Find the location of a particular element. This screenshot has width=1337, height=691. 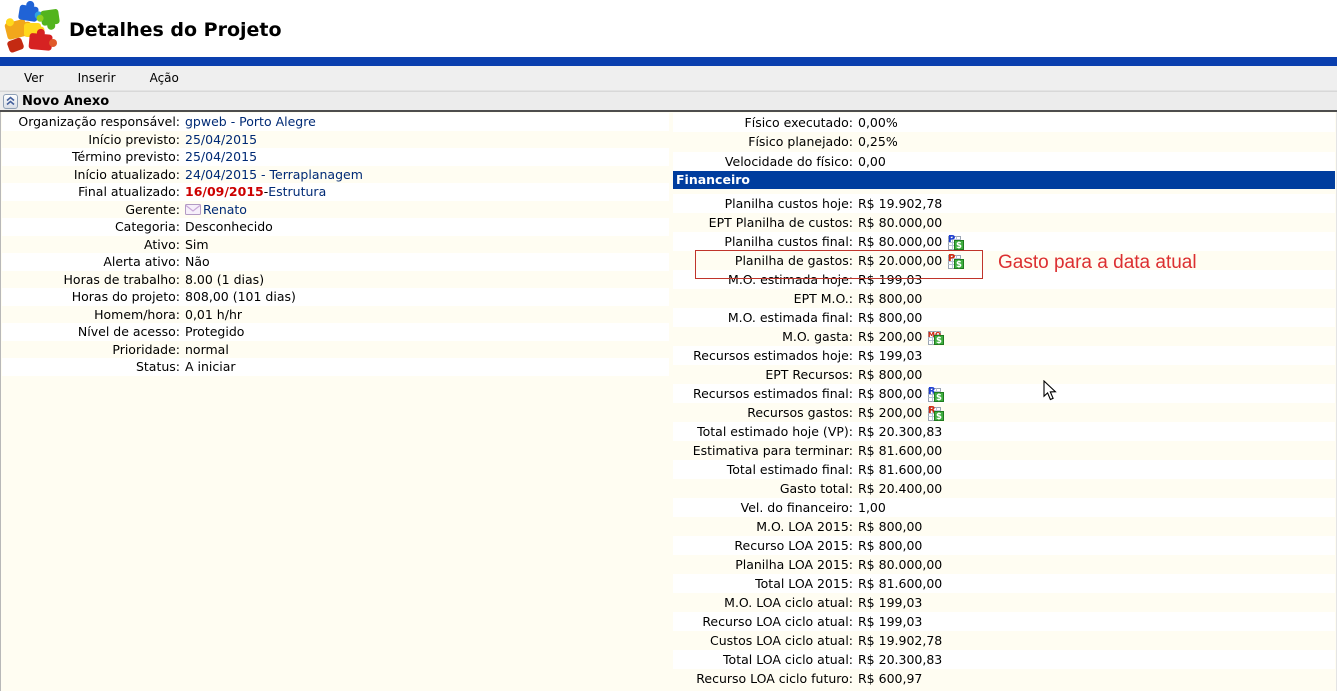

field-value: 0,00 is located at coordinates (872, 161).